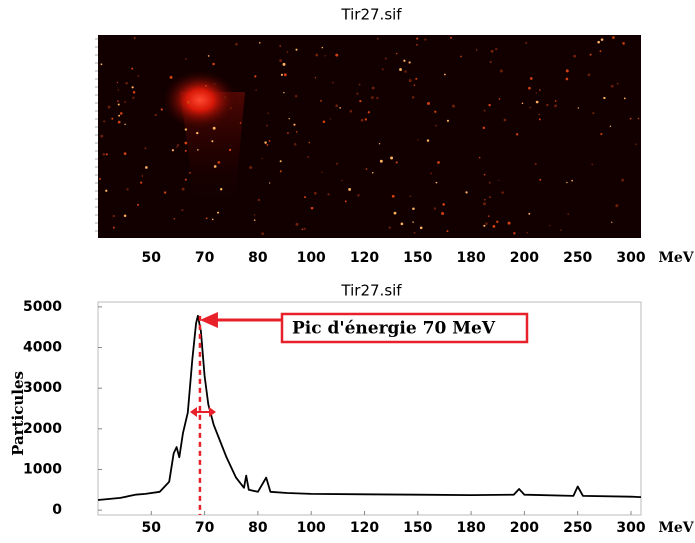 The width and height of the screenshot is (695, 543). What do you see at coordinates (470, 528) in the screenshot?
I see `x-tick-label: 180` at bounding box center [470, 528].